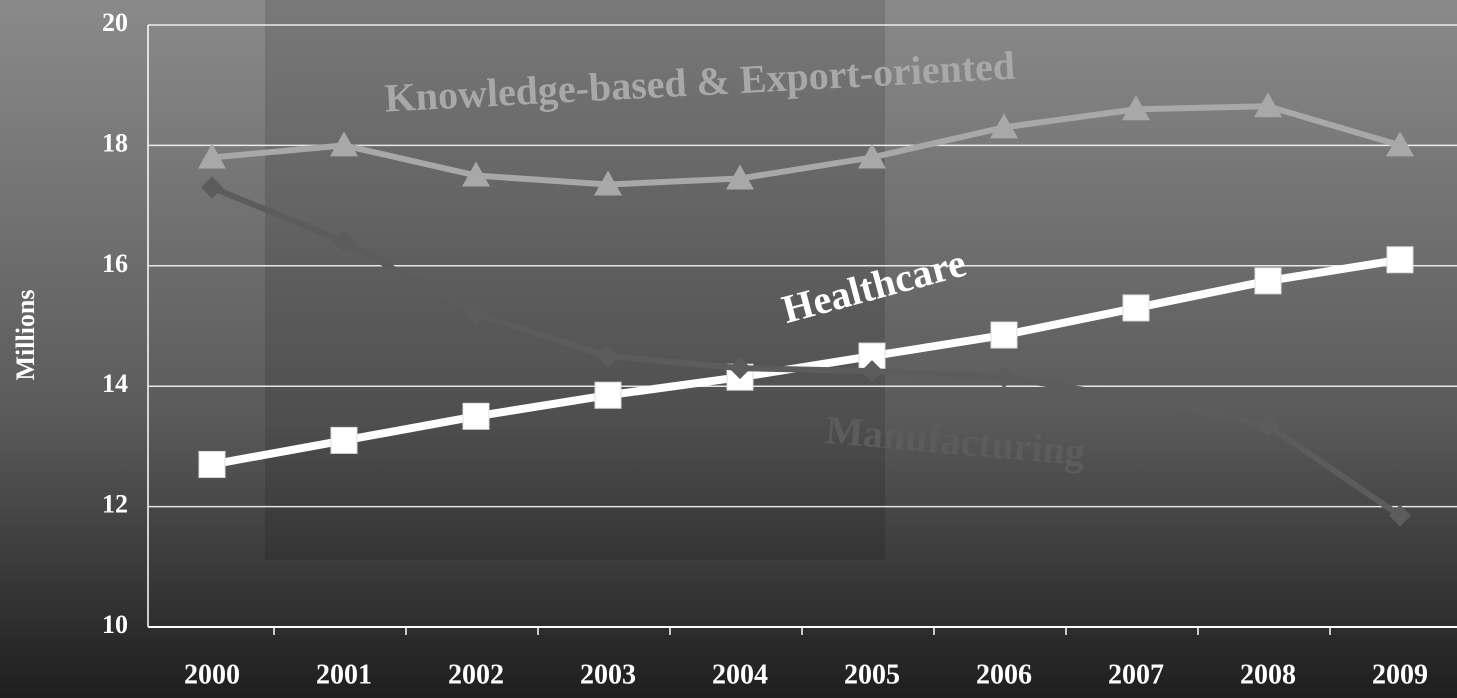 The width and height of the screenshot is (1457, 698). What do you see at coordinates (344, 674) in the screenshot?
I see `x-tick-label: 2001` at bounding box center [344, 674].